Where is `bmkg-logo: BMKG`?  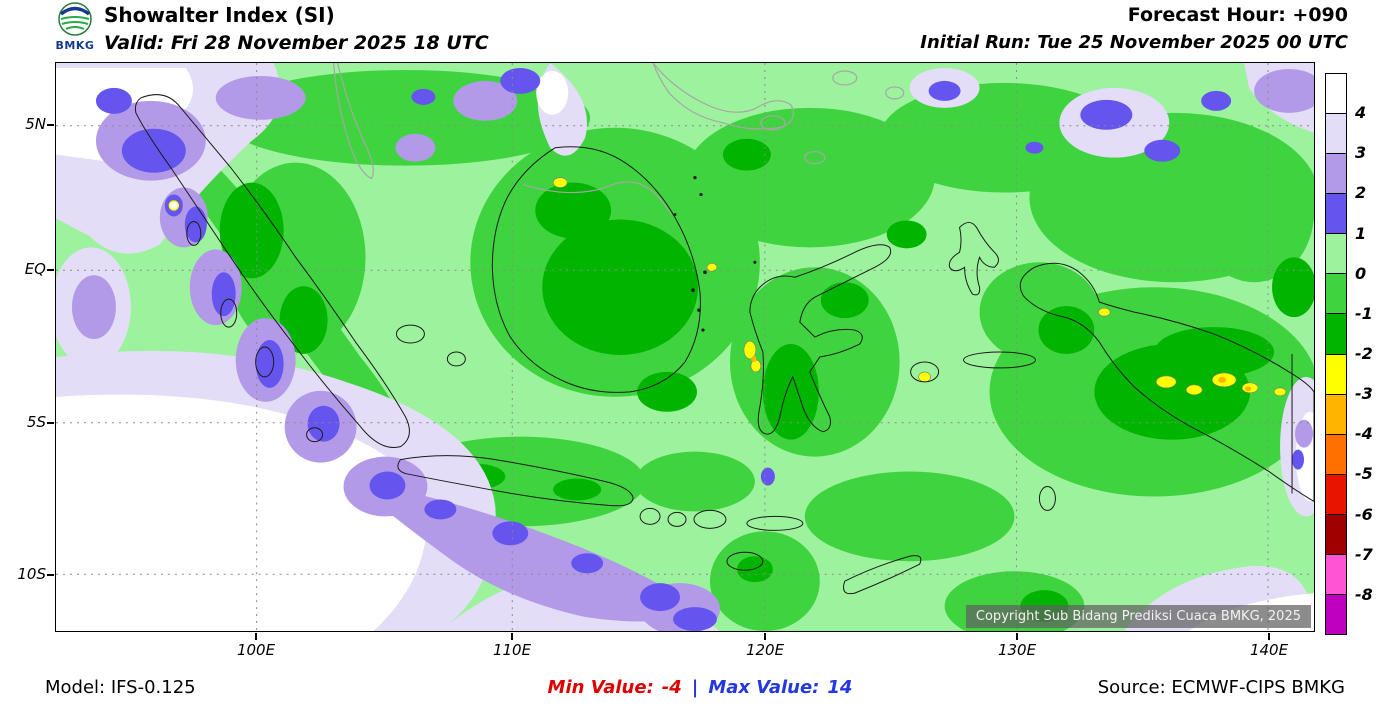
bmkg-logo: BMKG is located at coordinates (75, 27).